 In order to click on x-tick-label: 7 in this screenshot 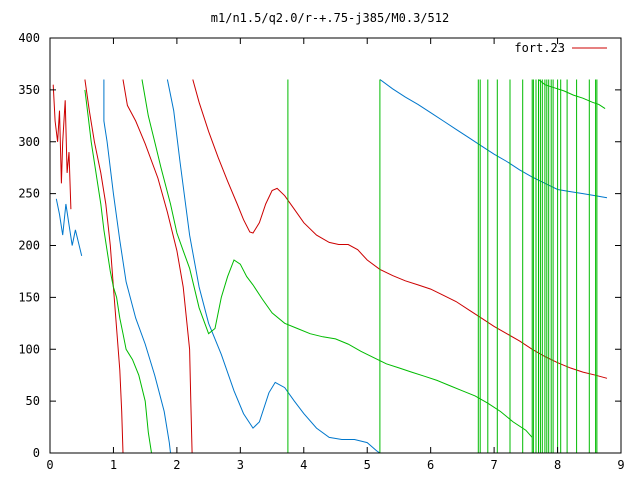, I will do `click(493, 465)`.